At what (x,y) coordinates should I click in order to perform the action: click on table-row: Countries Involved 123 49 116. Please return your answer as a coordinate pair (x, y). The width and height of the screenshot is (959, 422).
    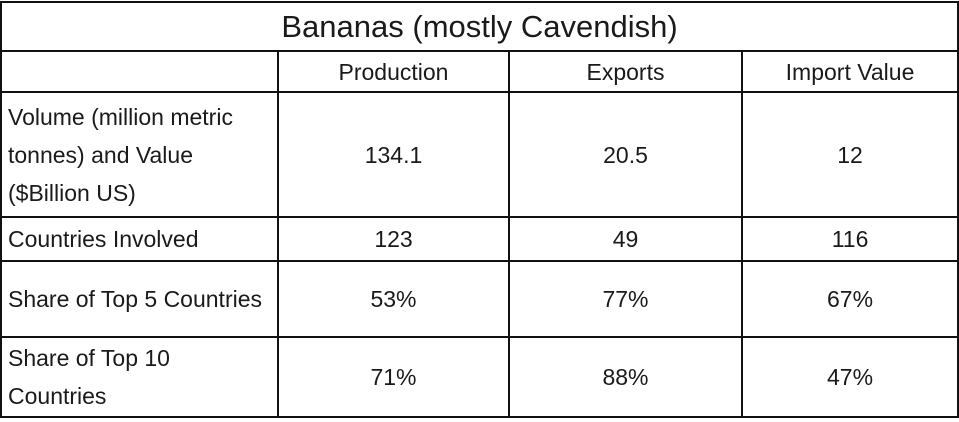
    Looking at the image, I should click on (479, 239).